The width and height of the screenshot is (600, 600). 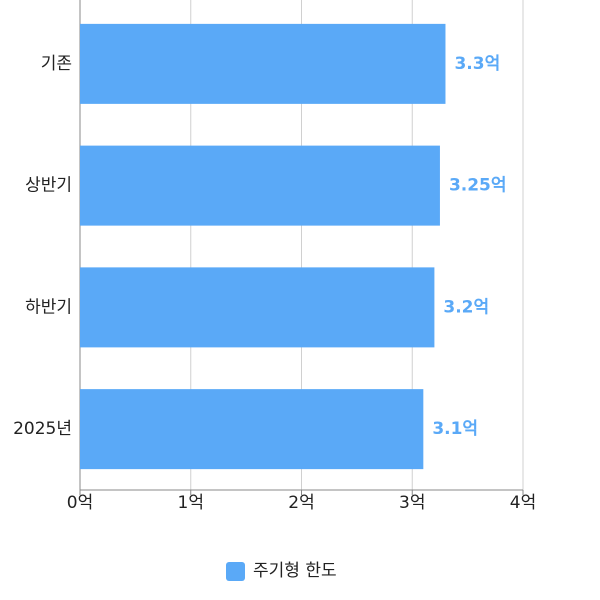 What do you see at coordinates (477, 64) in the screenshot?
I see `value-label: 3.3억` at bounding box center [477, 64].